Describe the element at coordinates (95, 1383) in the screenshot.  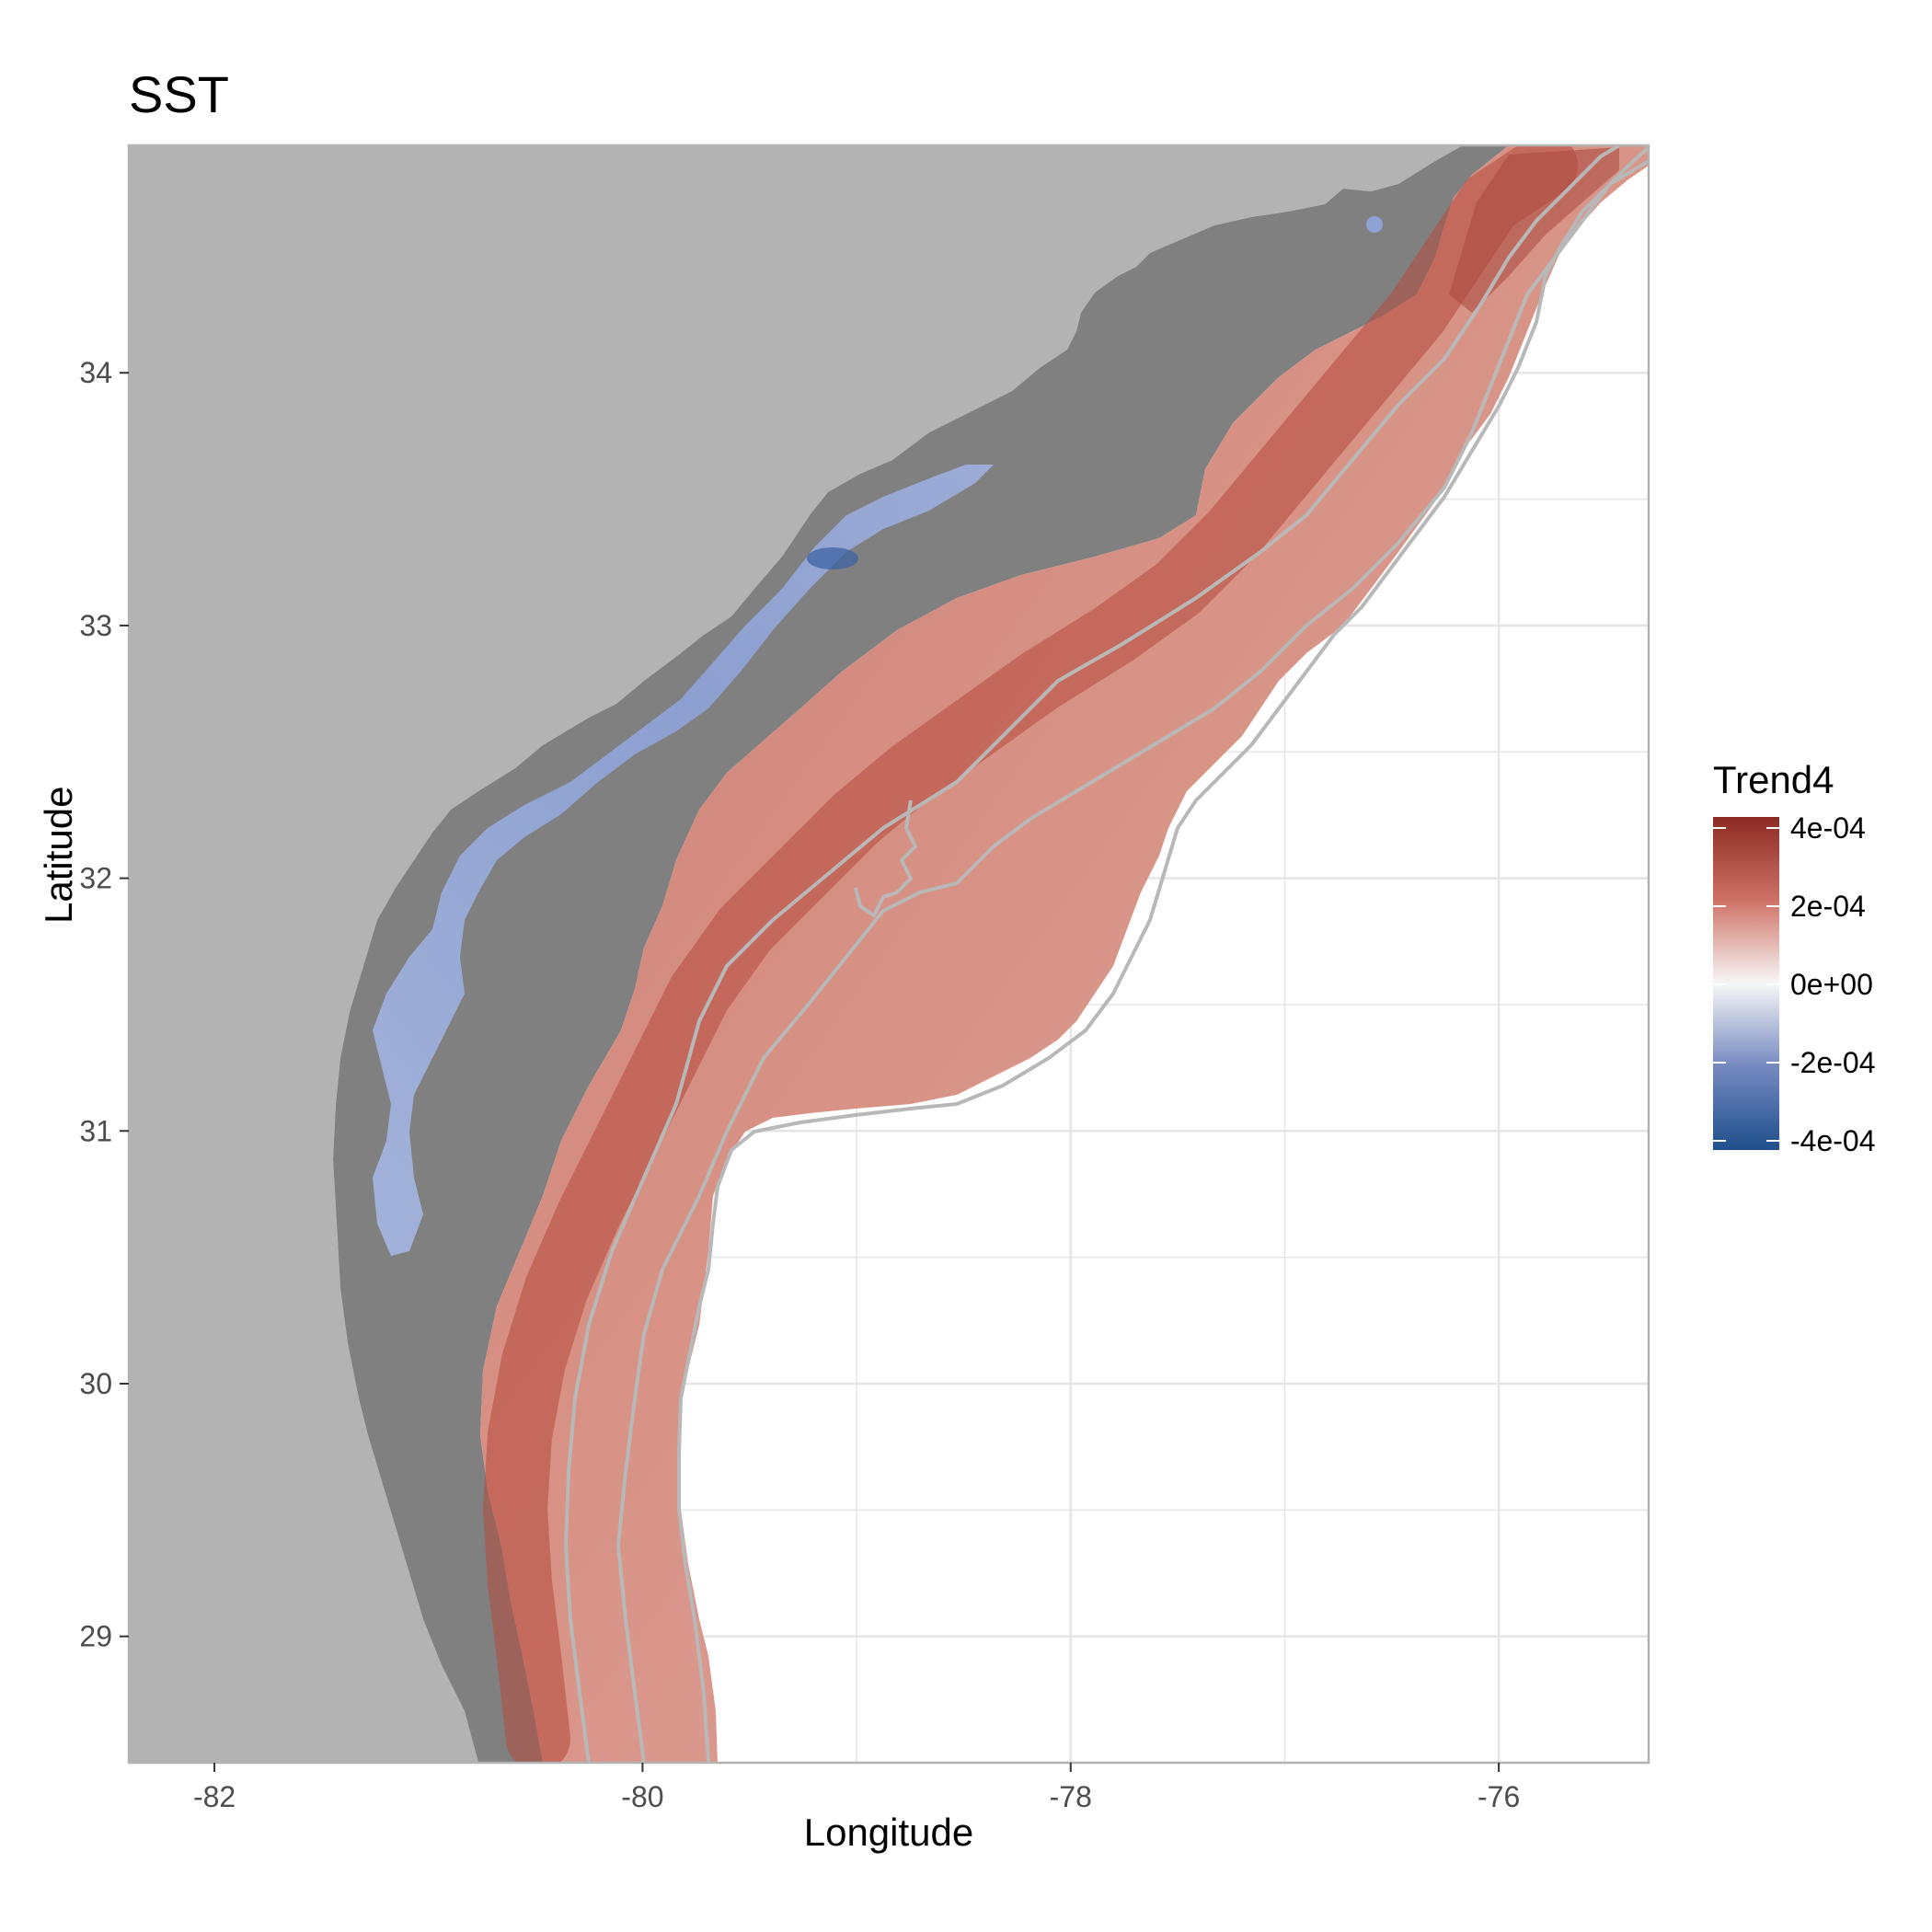
I see `y-tick-label: 30` at that location.